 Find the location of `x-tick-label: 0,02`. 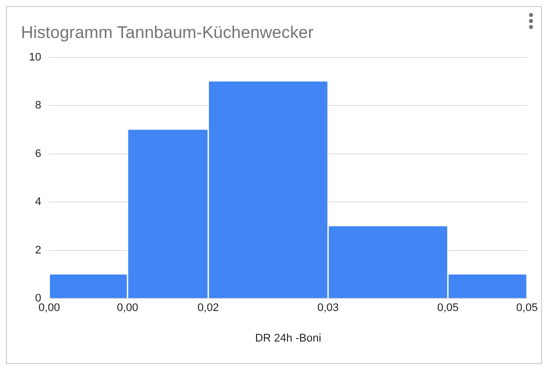

x-tick-label: 0,02 is located at coordinates (208, 308).